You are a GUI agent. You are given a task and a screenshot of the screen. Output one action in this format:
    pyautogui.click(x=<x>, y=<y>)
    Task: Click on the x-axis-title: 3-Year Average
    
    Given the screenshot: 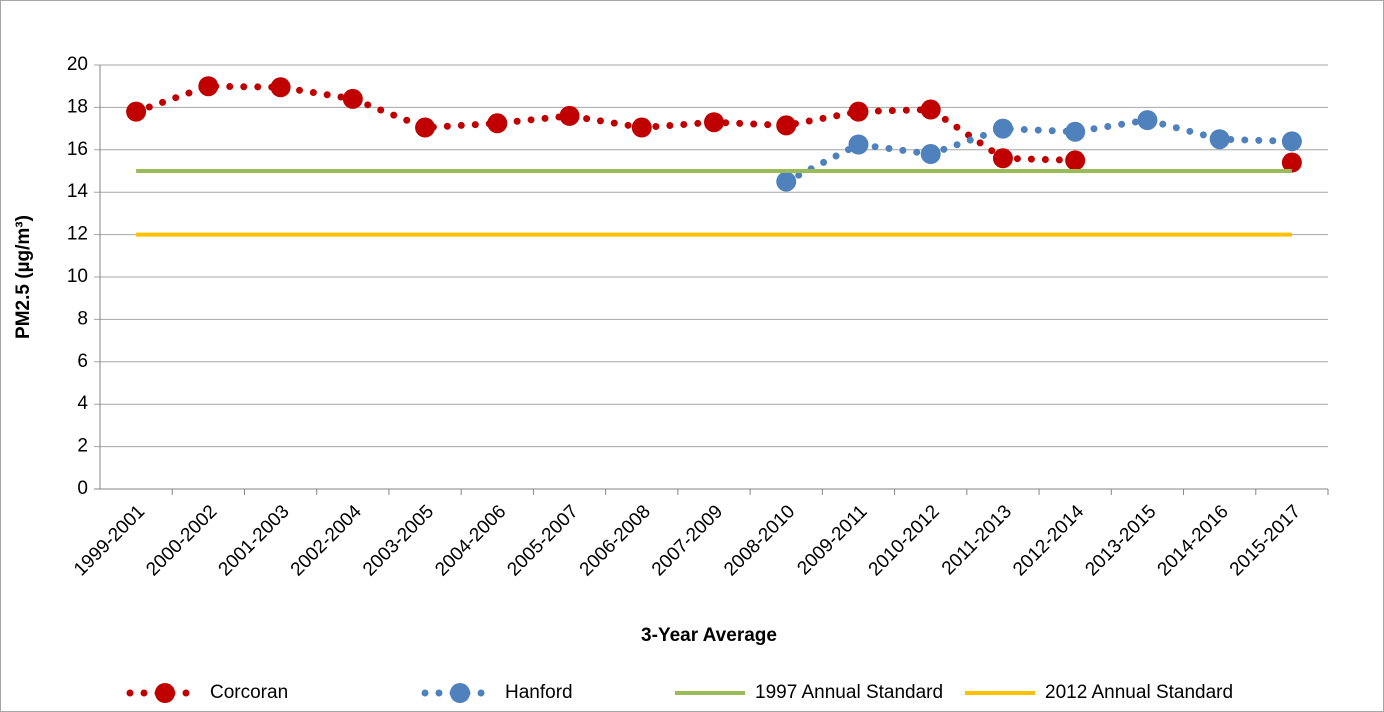 What is the action you would take?
    pyautogui.click(x=709, y=635)
    